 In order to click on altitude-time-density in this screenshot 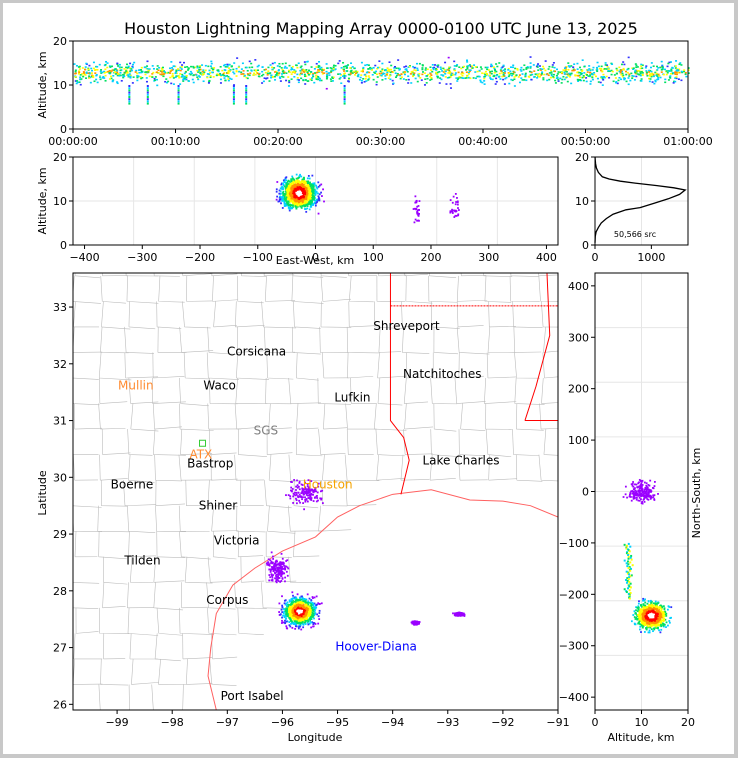, I will do `click(381, 80)`.